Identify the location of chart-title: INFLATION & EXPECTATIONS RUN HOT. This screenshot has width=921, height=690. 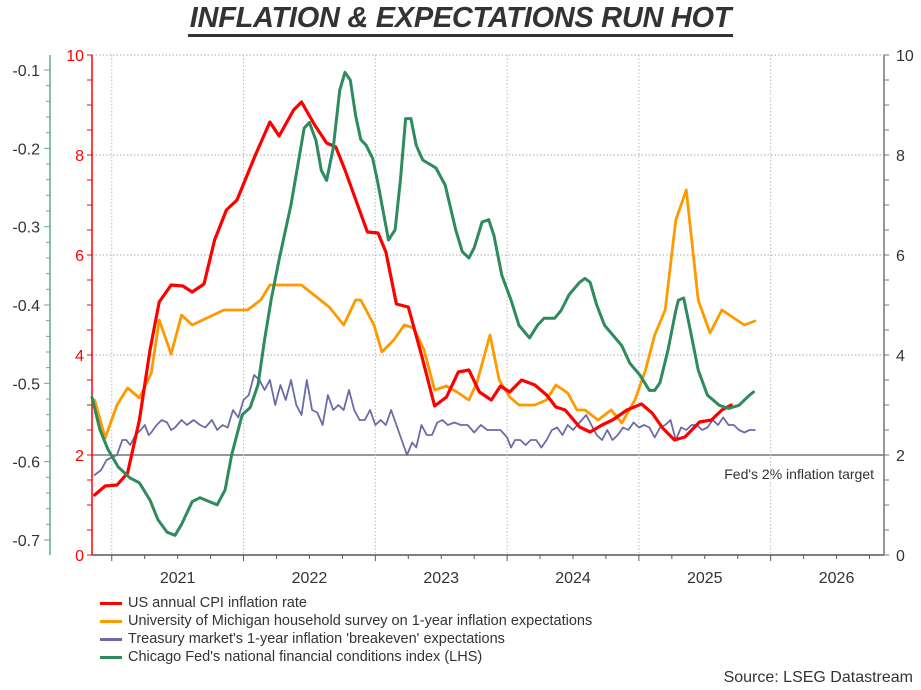
(460, 19).